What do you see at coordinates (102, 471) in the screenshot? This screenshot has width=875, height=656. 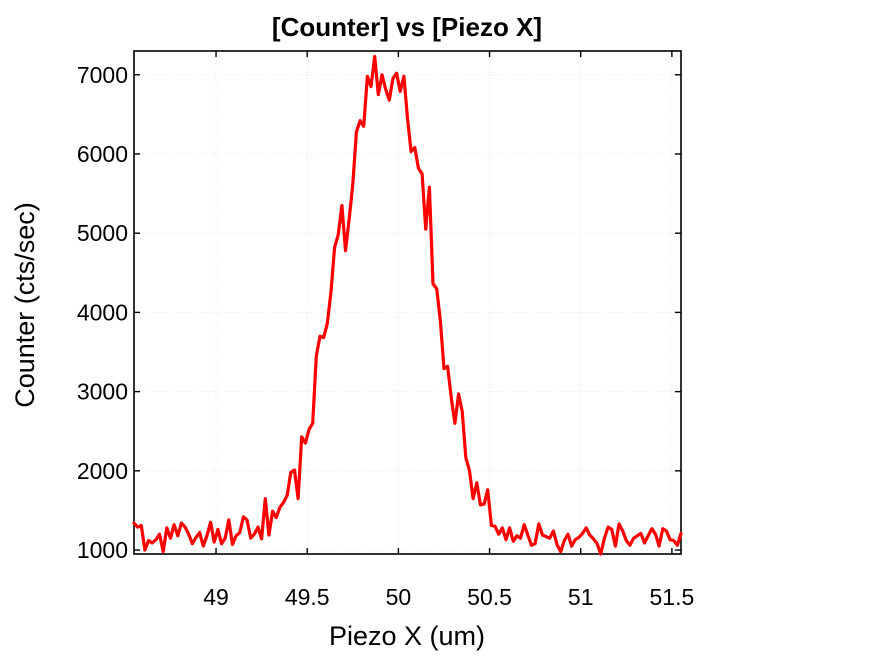 I see `y-tick-label: 2000` at bounding box center [102, 471].